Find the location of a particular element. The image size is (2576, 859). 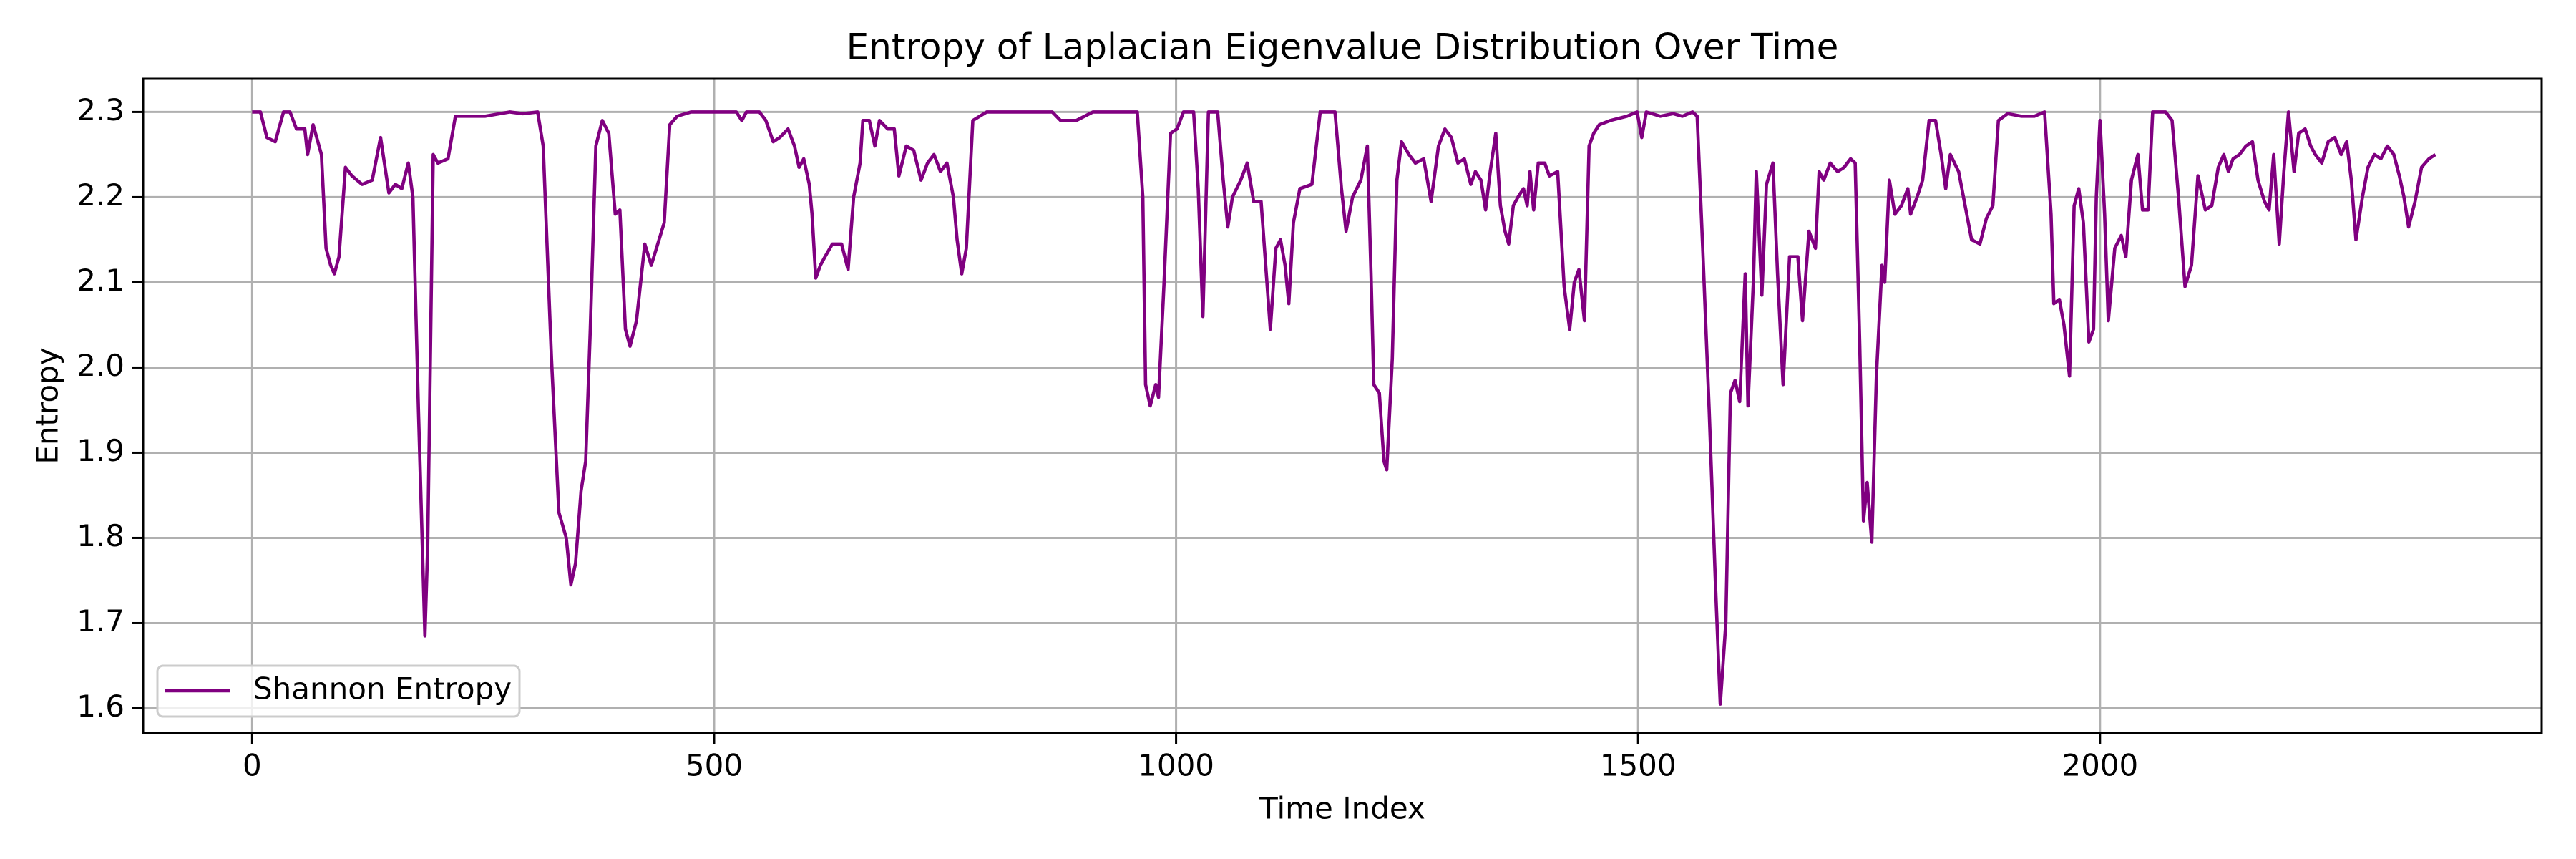

y-tick-label: 1.6 is located at coordinates (101, 706).